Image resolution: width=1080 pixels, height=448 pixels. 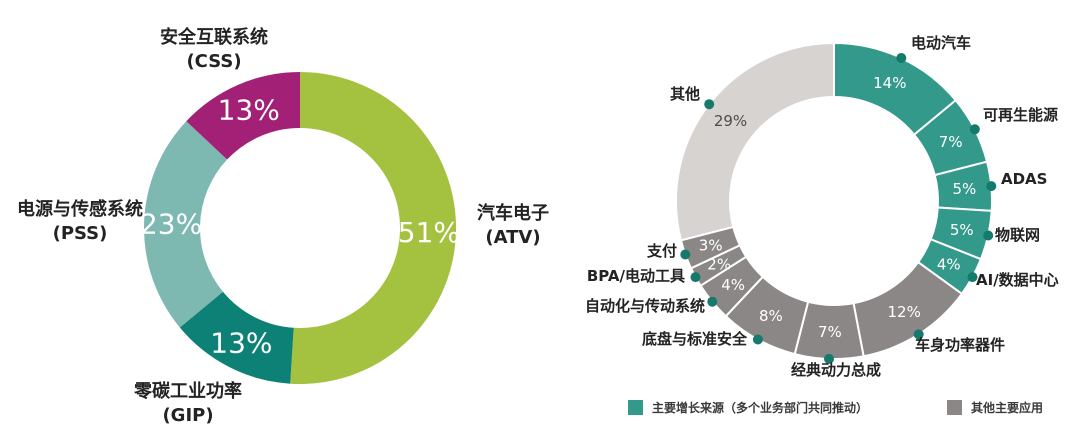 What do you see at coordinates (760, 408) in the screenshot?
I see `legend-label-growth: 主要增长来源（多个业务部门共同推动）` at bounding box center [760, 408].